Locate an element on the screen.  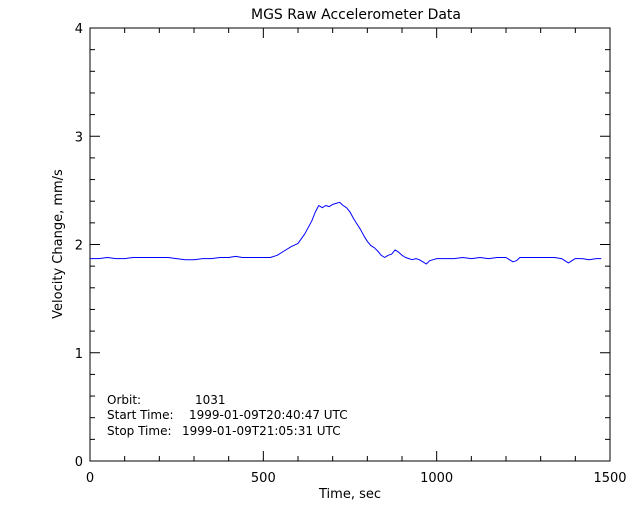
stop-time-label: Stop Time: is located at coordinates (139, 431).